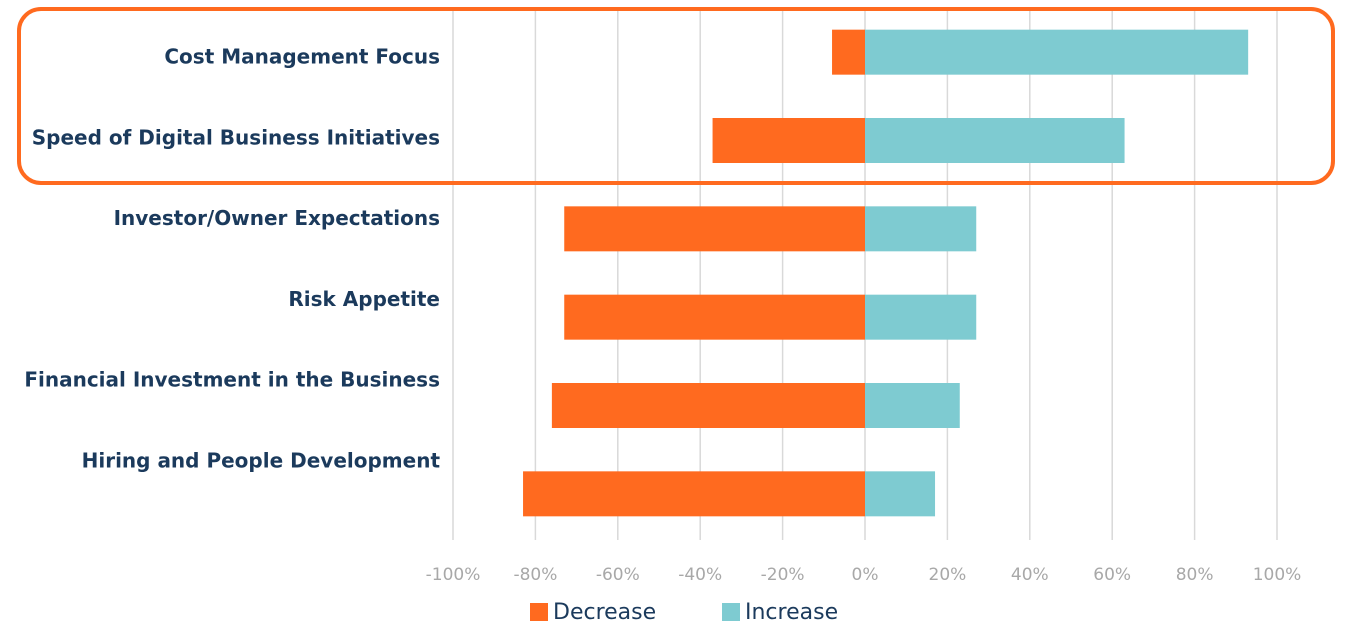  What do you see at coordinates (1030, 575) in the screenshot?
I see `x-tick-label: 40%` at bounding box center [1030, 575].